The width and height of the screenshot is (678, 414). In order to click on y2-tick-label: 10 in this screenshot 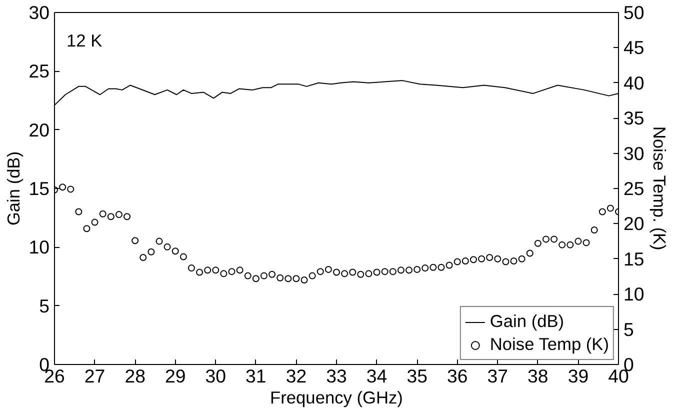, I will do `click(634, 294)`.